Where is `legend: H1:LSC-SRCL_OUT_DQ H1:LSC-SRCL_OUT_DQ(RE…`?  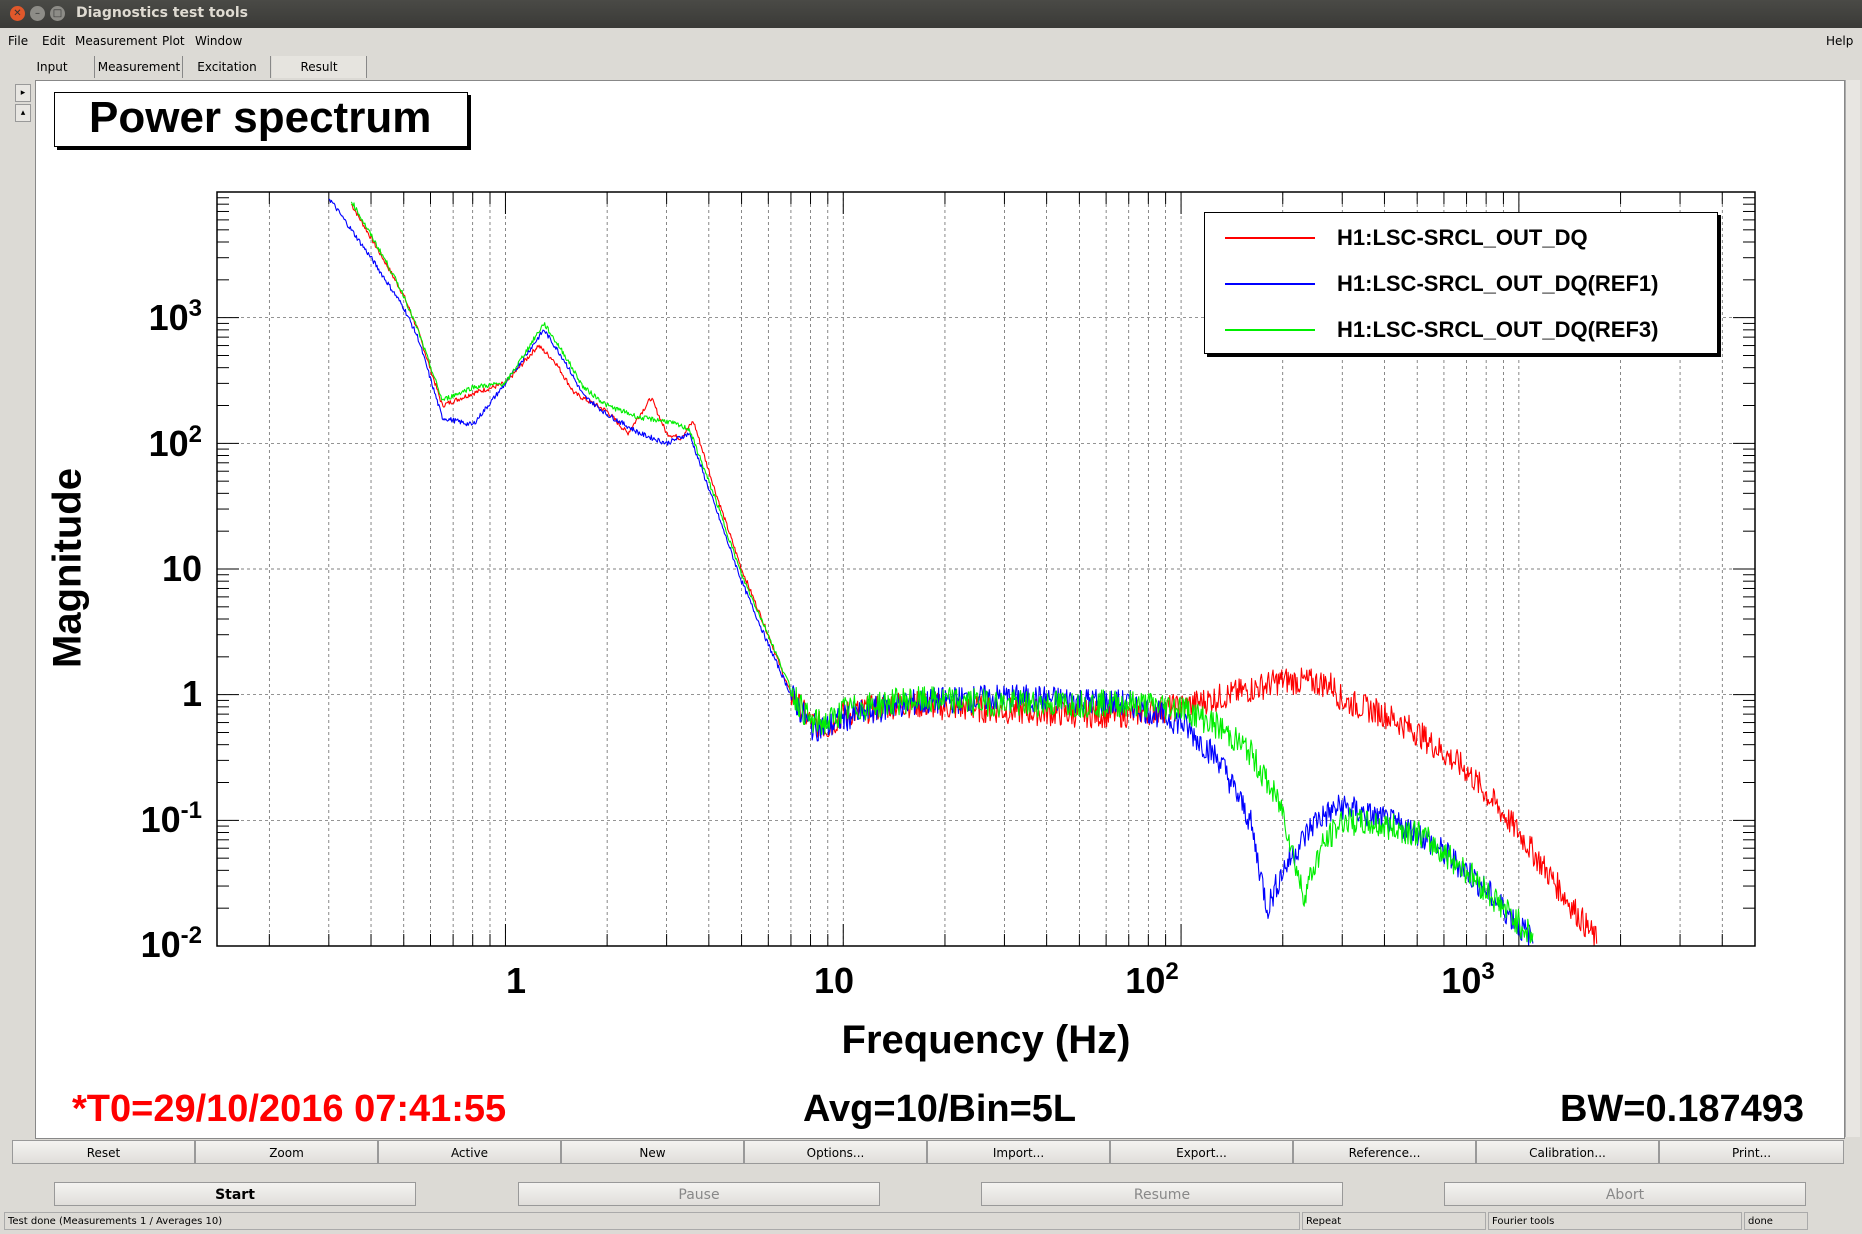 legend: H1:LSC-SRCL_OUT_DQ H1:LSC-SRCL_OUT_DQ(RE… is located at coordinates (1461, 283).